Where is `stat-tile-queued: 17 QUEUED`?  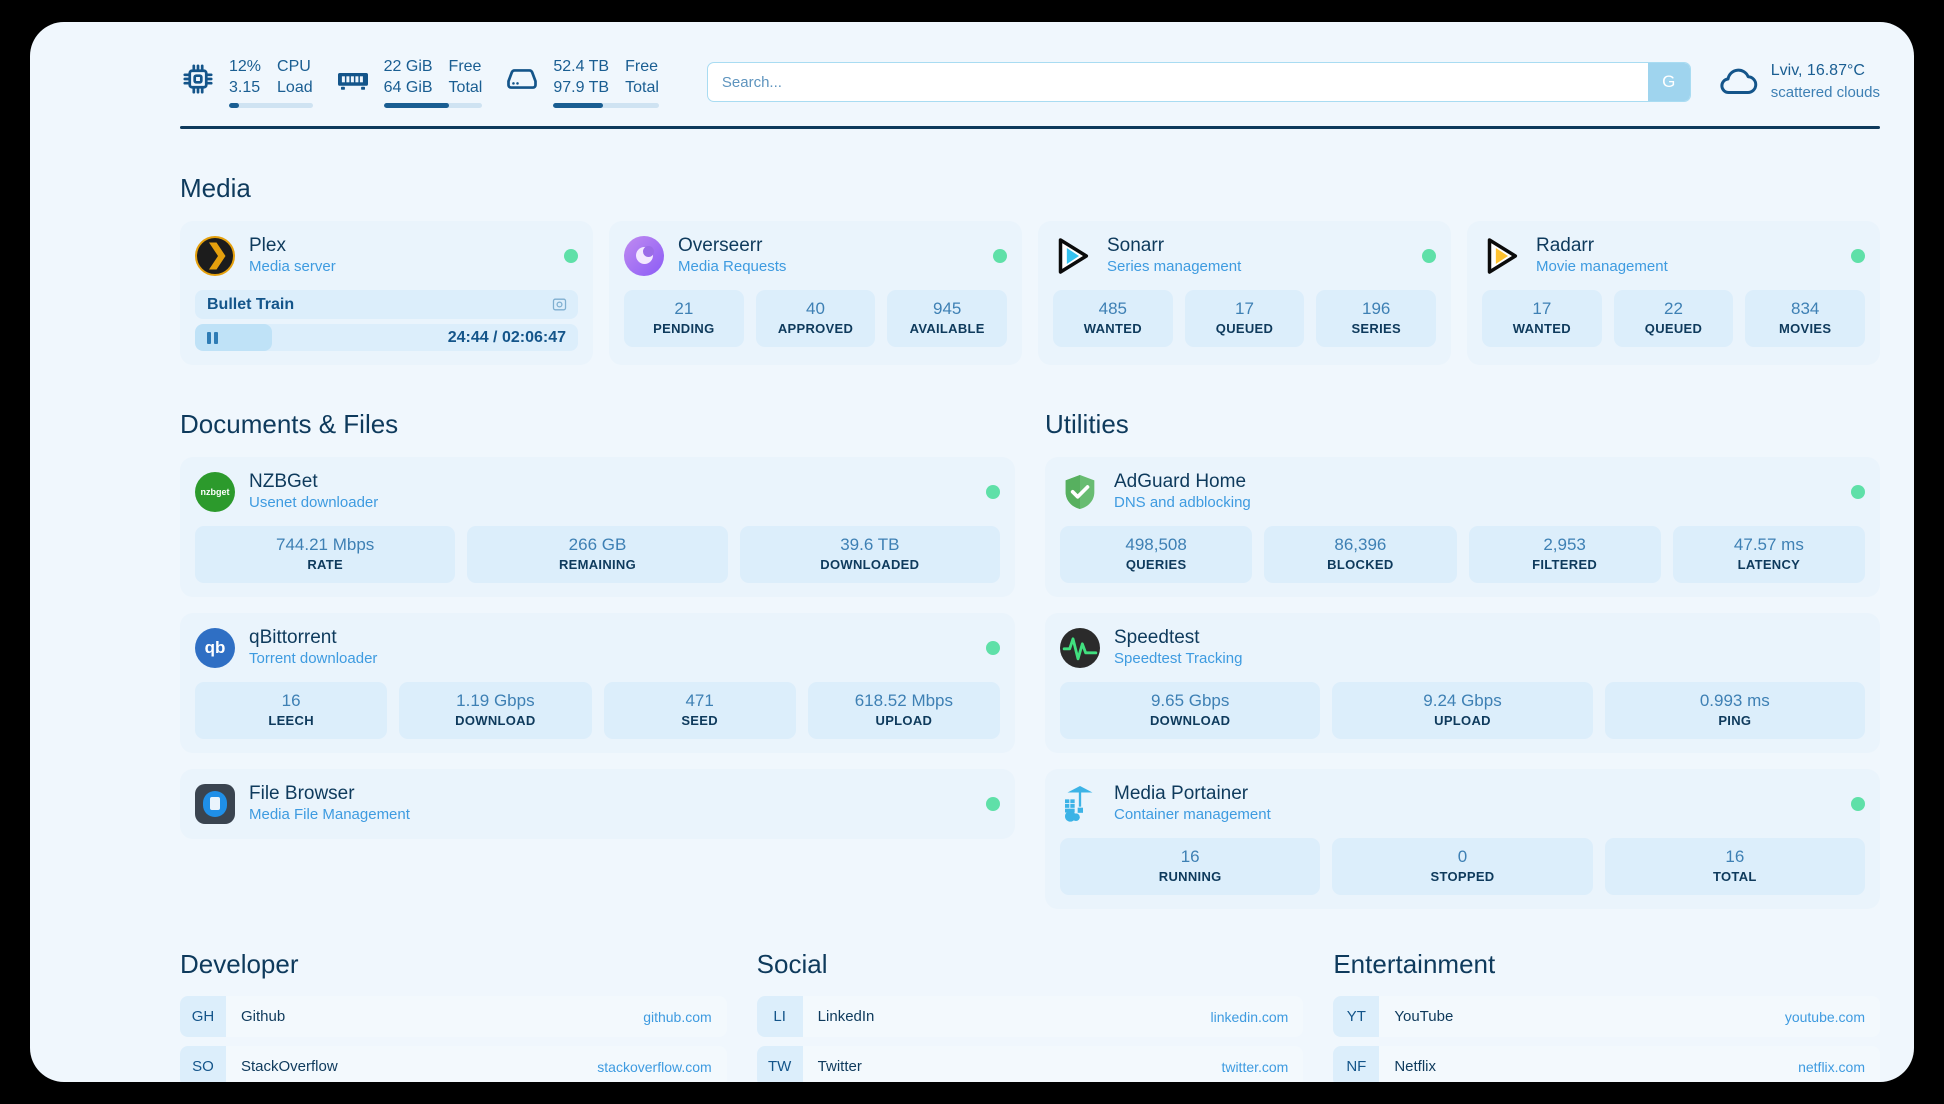
stat-tile-queued: 17 QUEUED is located at coordinates (1244, 318).